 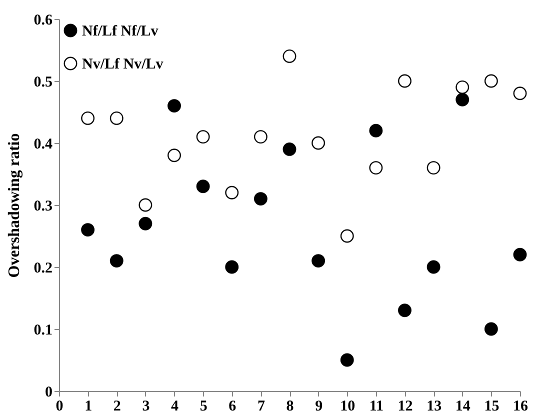 I want to click on x-tick-label: 4, so click(x=175, y=406).